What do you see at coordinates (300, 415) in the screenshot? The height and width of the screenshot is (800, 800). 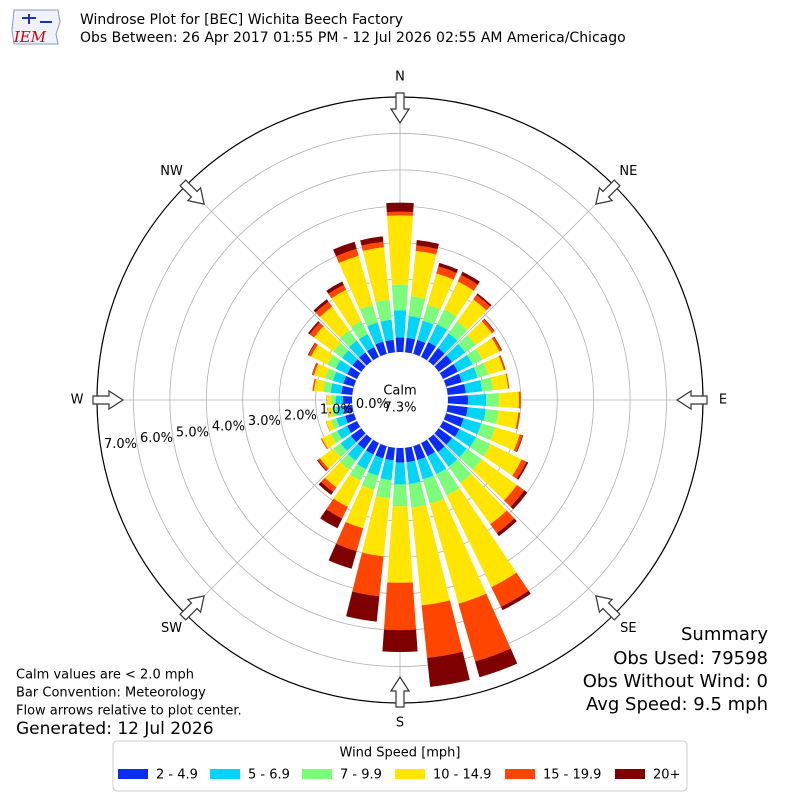 I see `r-tick-label: 2.0%` at bounding box center [300, 415].